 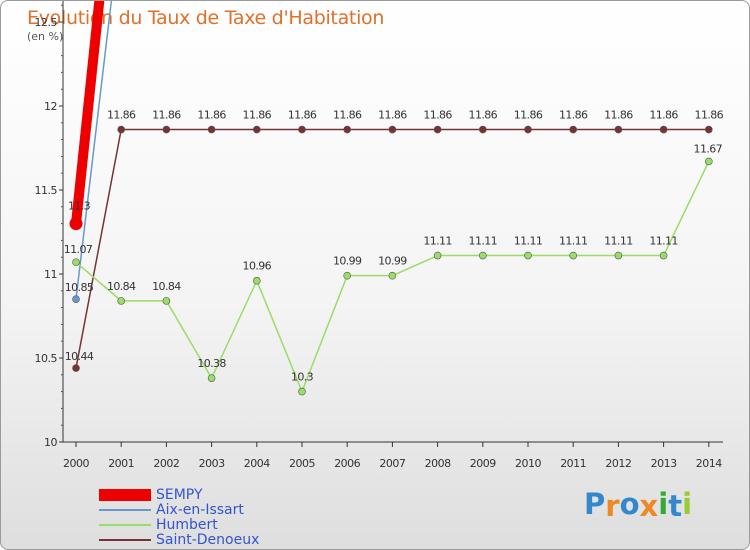 I want to click on y-tick-label: 10, so click(x=50, y=442).